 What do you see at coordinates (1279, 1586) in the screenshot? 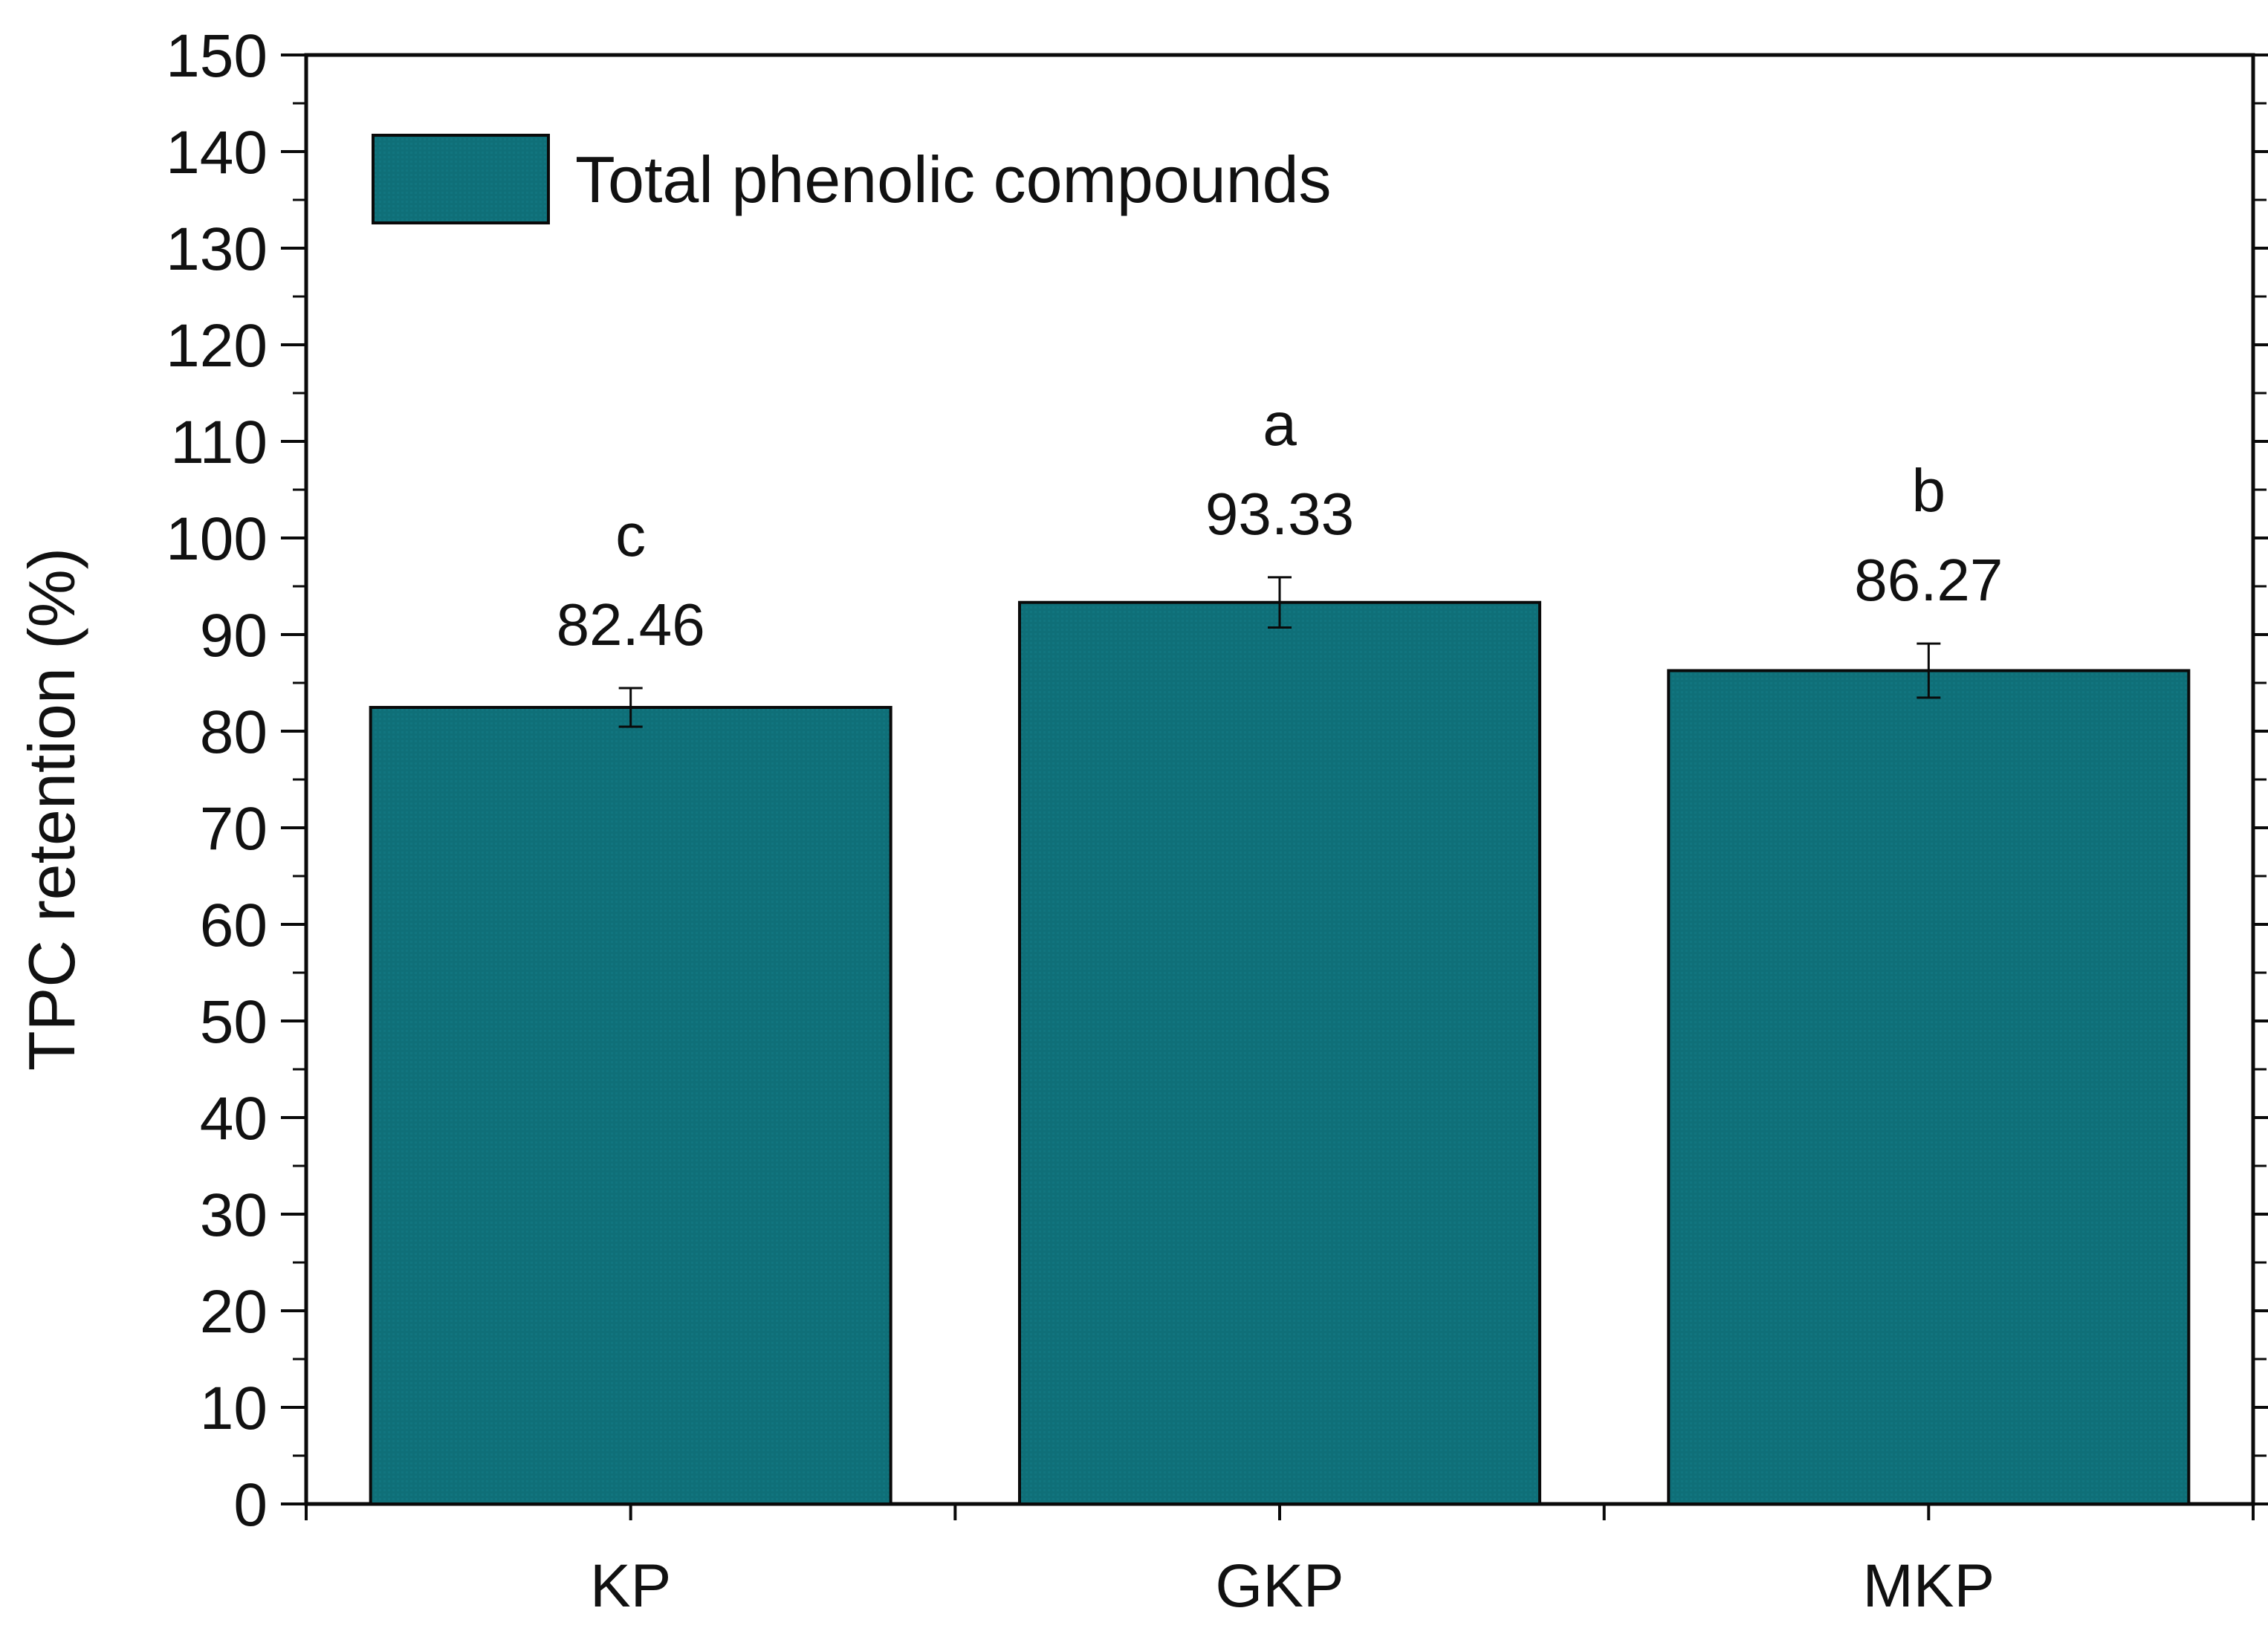
I see `x-tick-label-gkp: GKP` at bounding box center [1279, 1586].